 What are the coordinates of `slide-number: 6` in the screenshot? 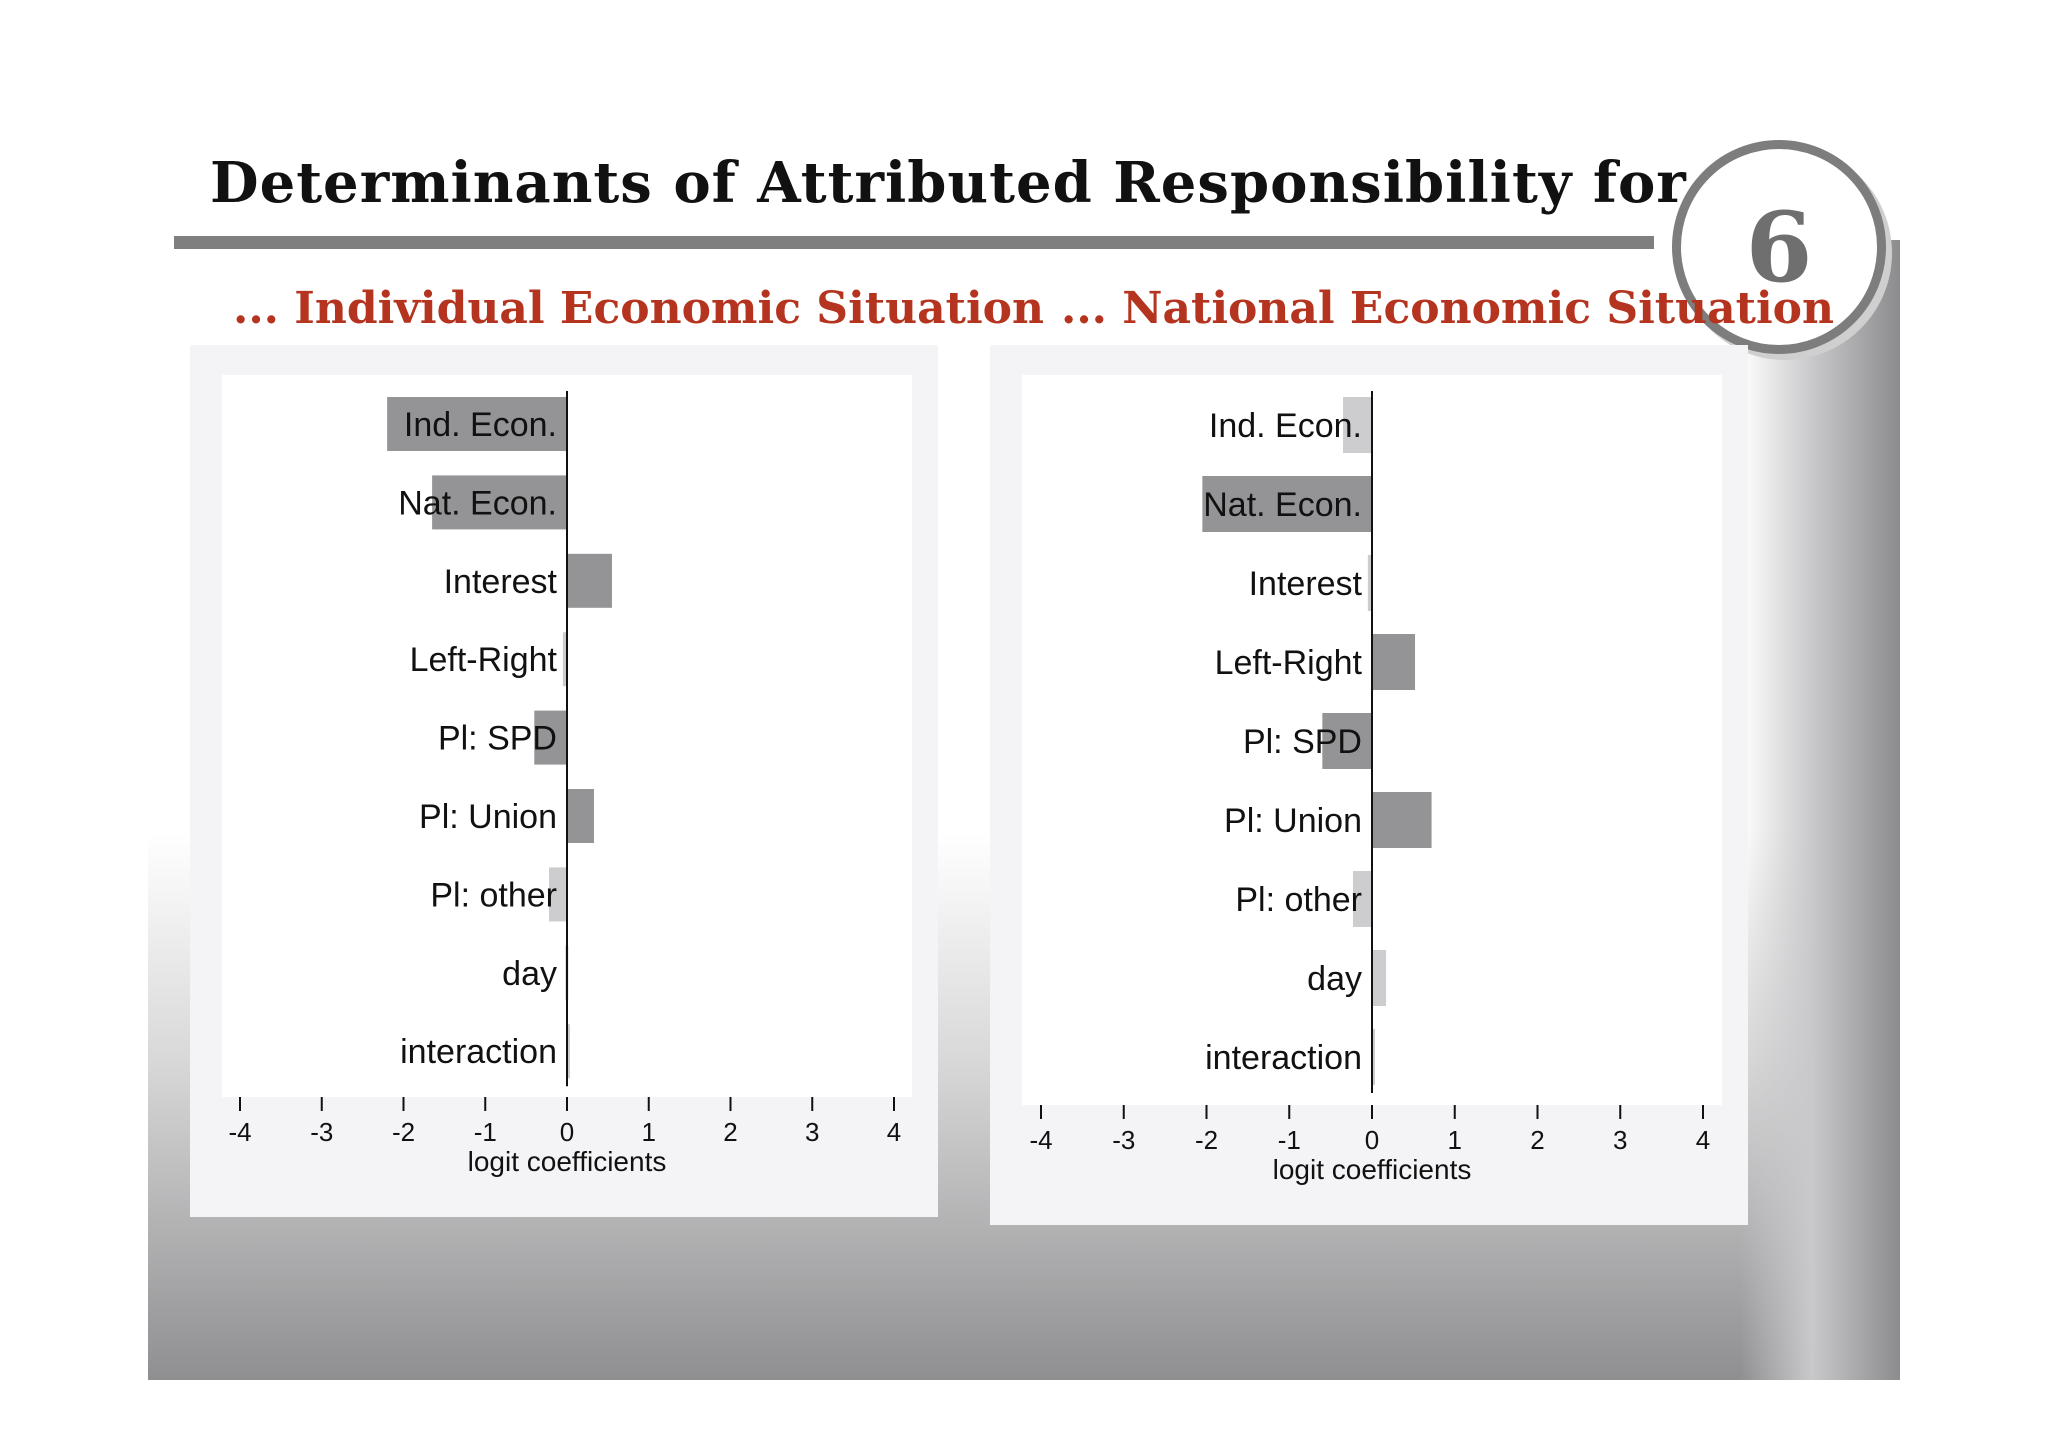 It's located at (1779, 247).